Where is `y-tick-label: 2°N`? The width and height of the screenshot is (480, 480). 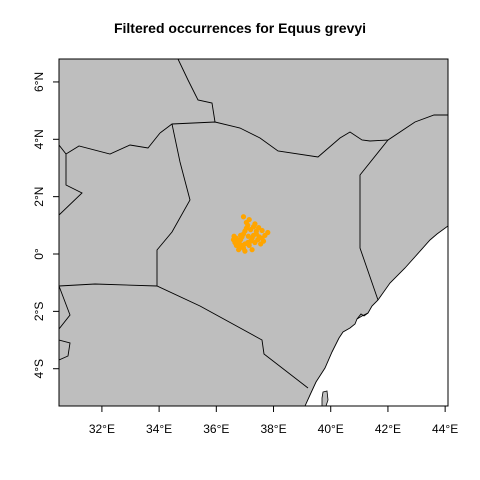 y-tick-label: 2°N is located at coordinates (39, 197).